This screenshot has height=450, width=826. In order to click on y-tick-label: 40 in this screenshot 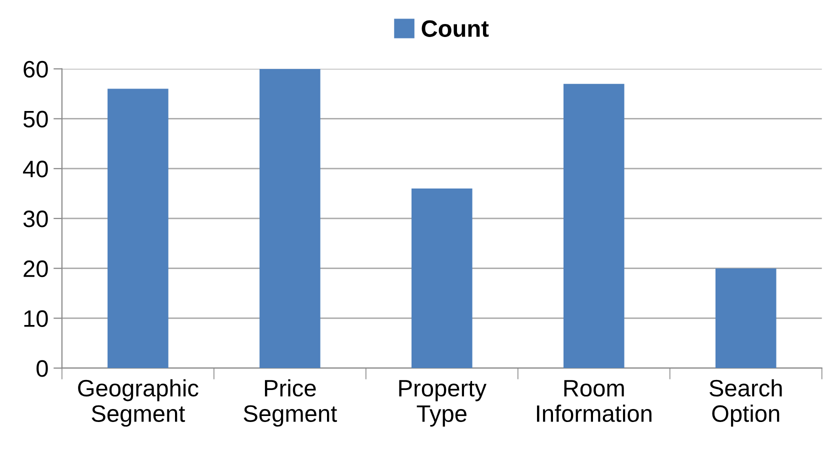, I will do `click(35, 169)`.